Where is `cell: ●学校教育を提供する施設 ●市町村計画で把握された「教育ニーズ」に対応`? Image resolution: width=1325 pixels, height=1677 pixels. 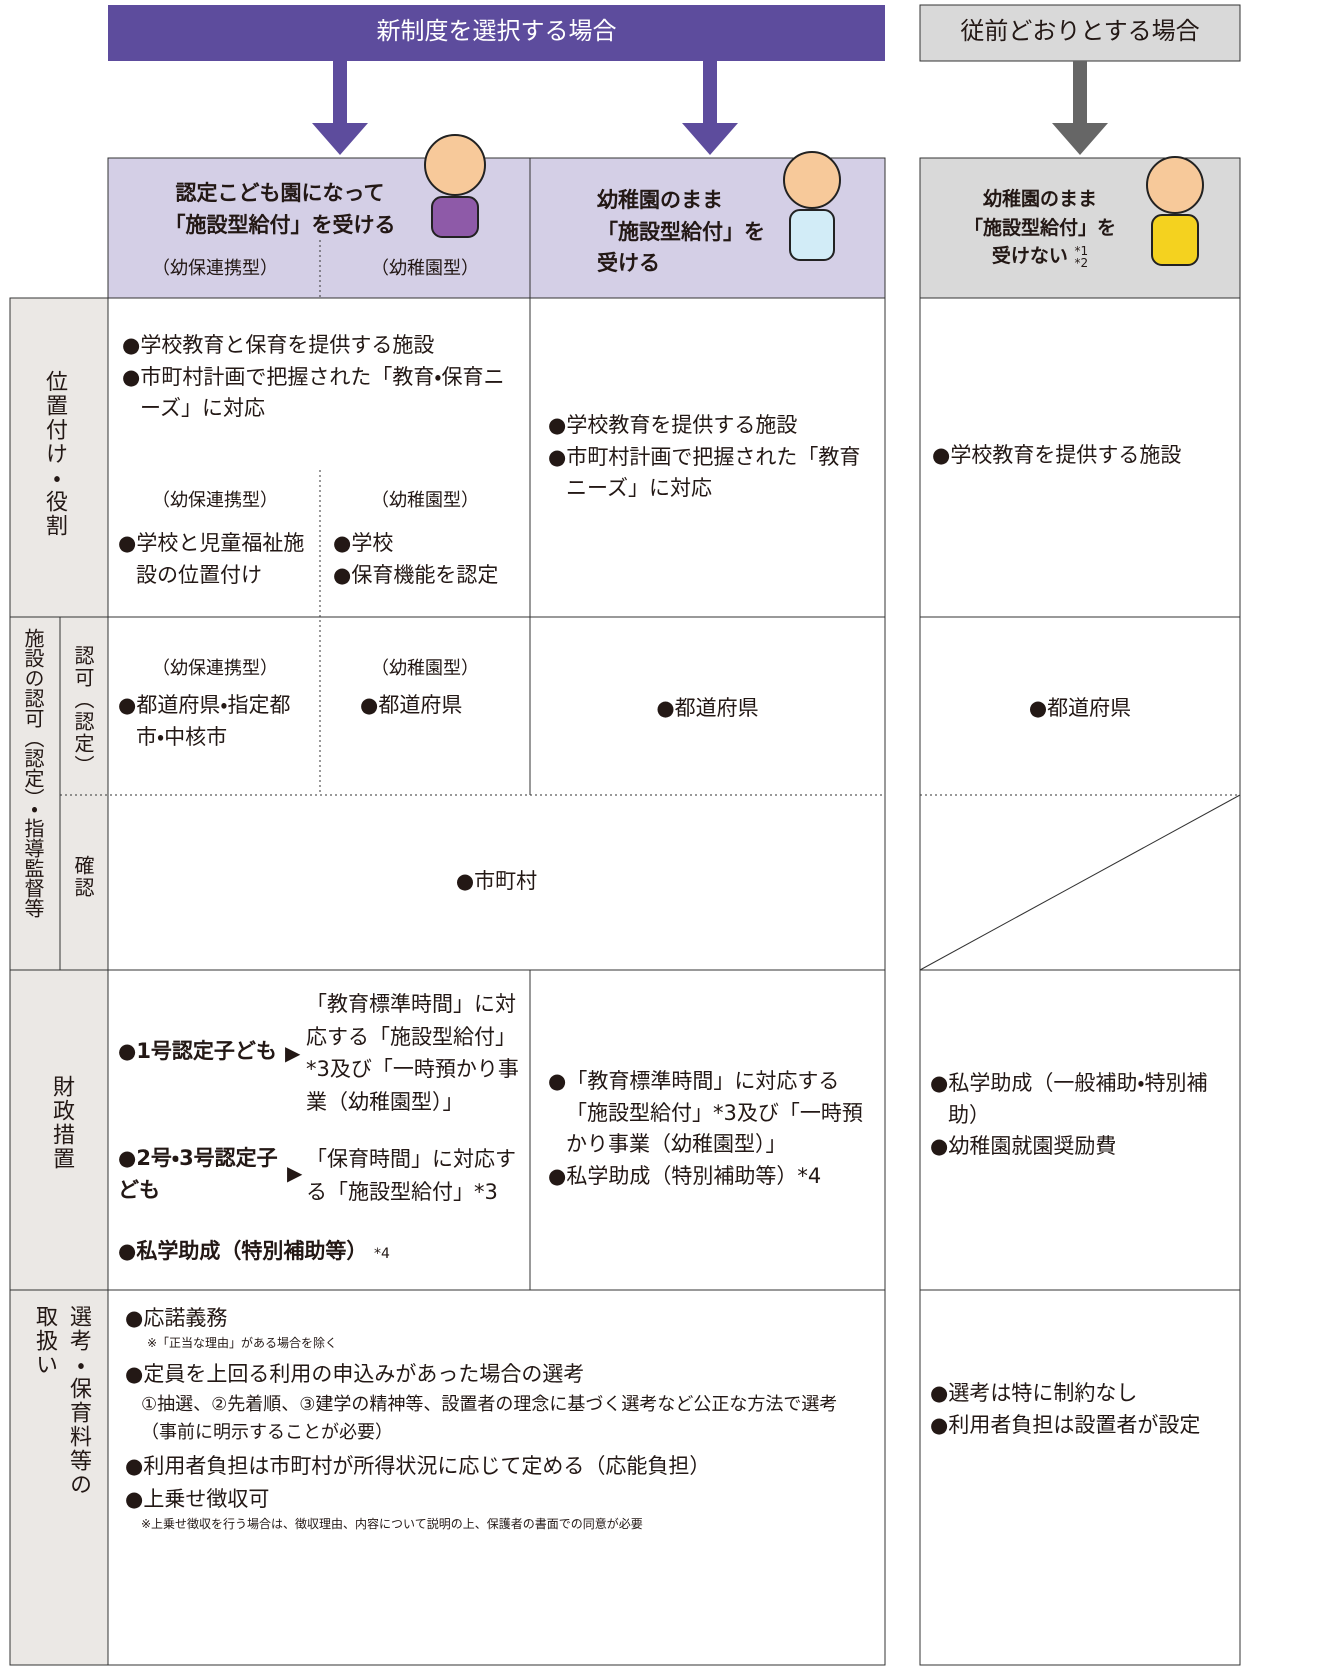
cell: ●学校教育を提供する施設 ●市町村計画で把握された「教育ニーズ」に対応 is located at coordinates (713, 457).